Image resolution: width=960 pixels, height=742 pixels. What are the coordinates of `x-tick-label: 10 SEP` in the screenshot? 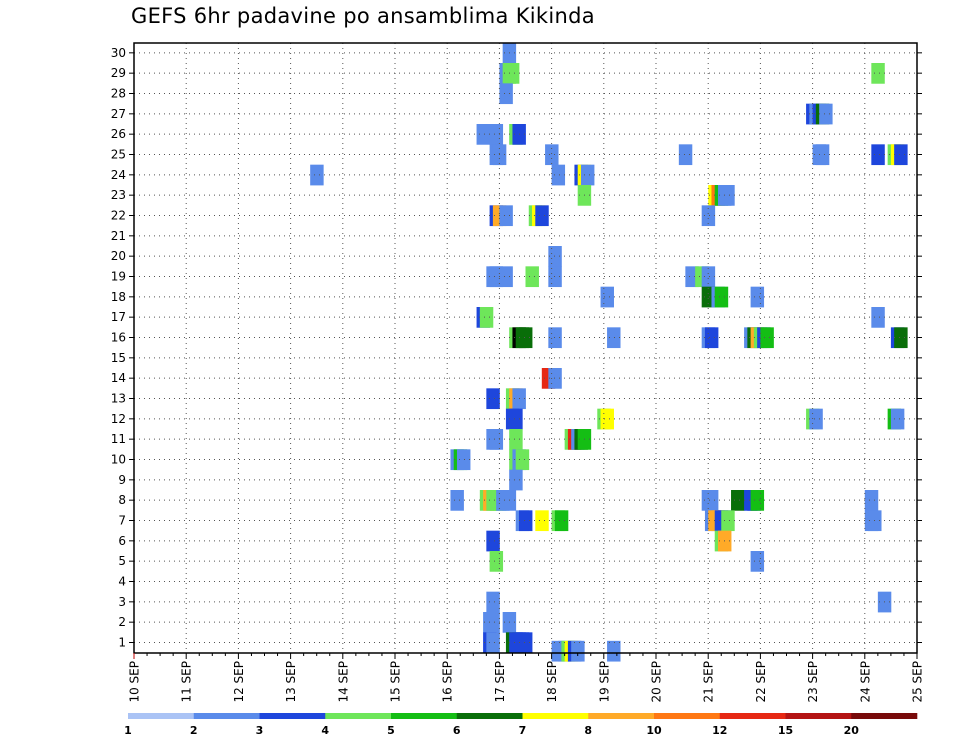 It's located at (135, 682).